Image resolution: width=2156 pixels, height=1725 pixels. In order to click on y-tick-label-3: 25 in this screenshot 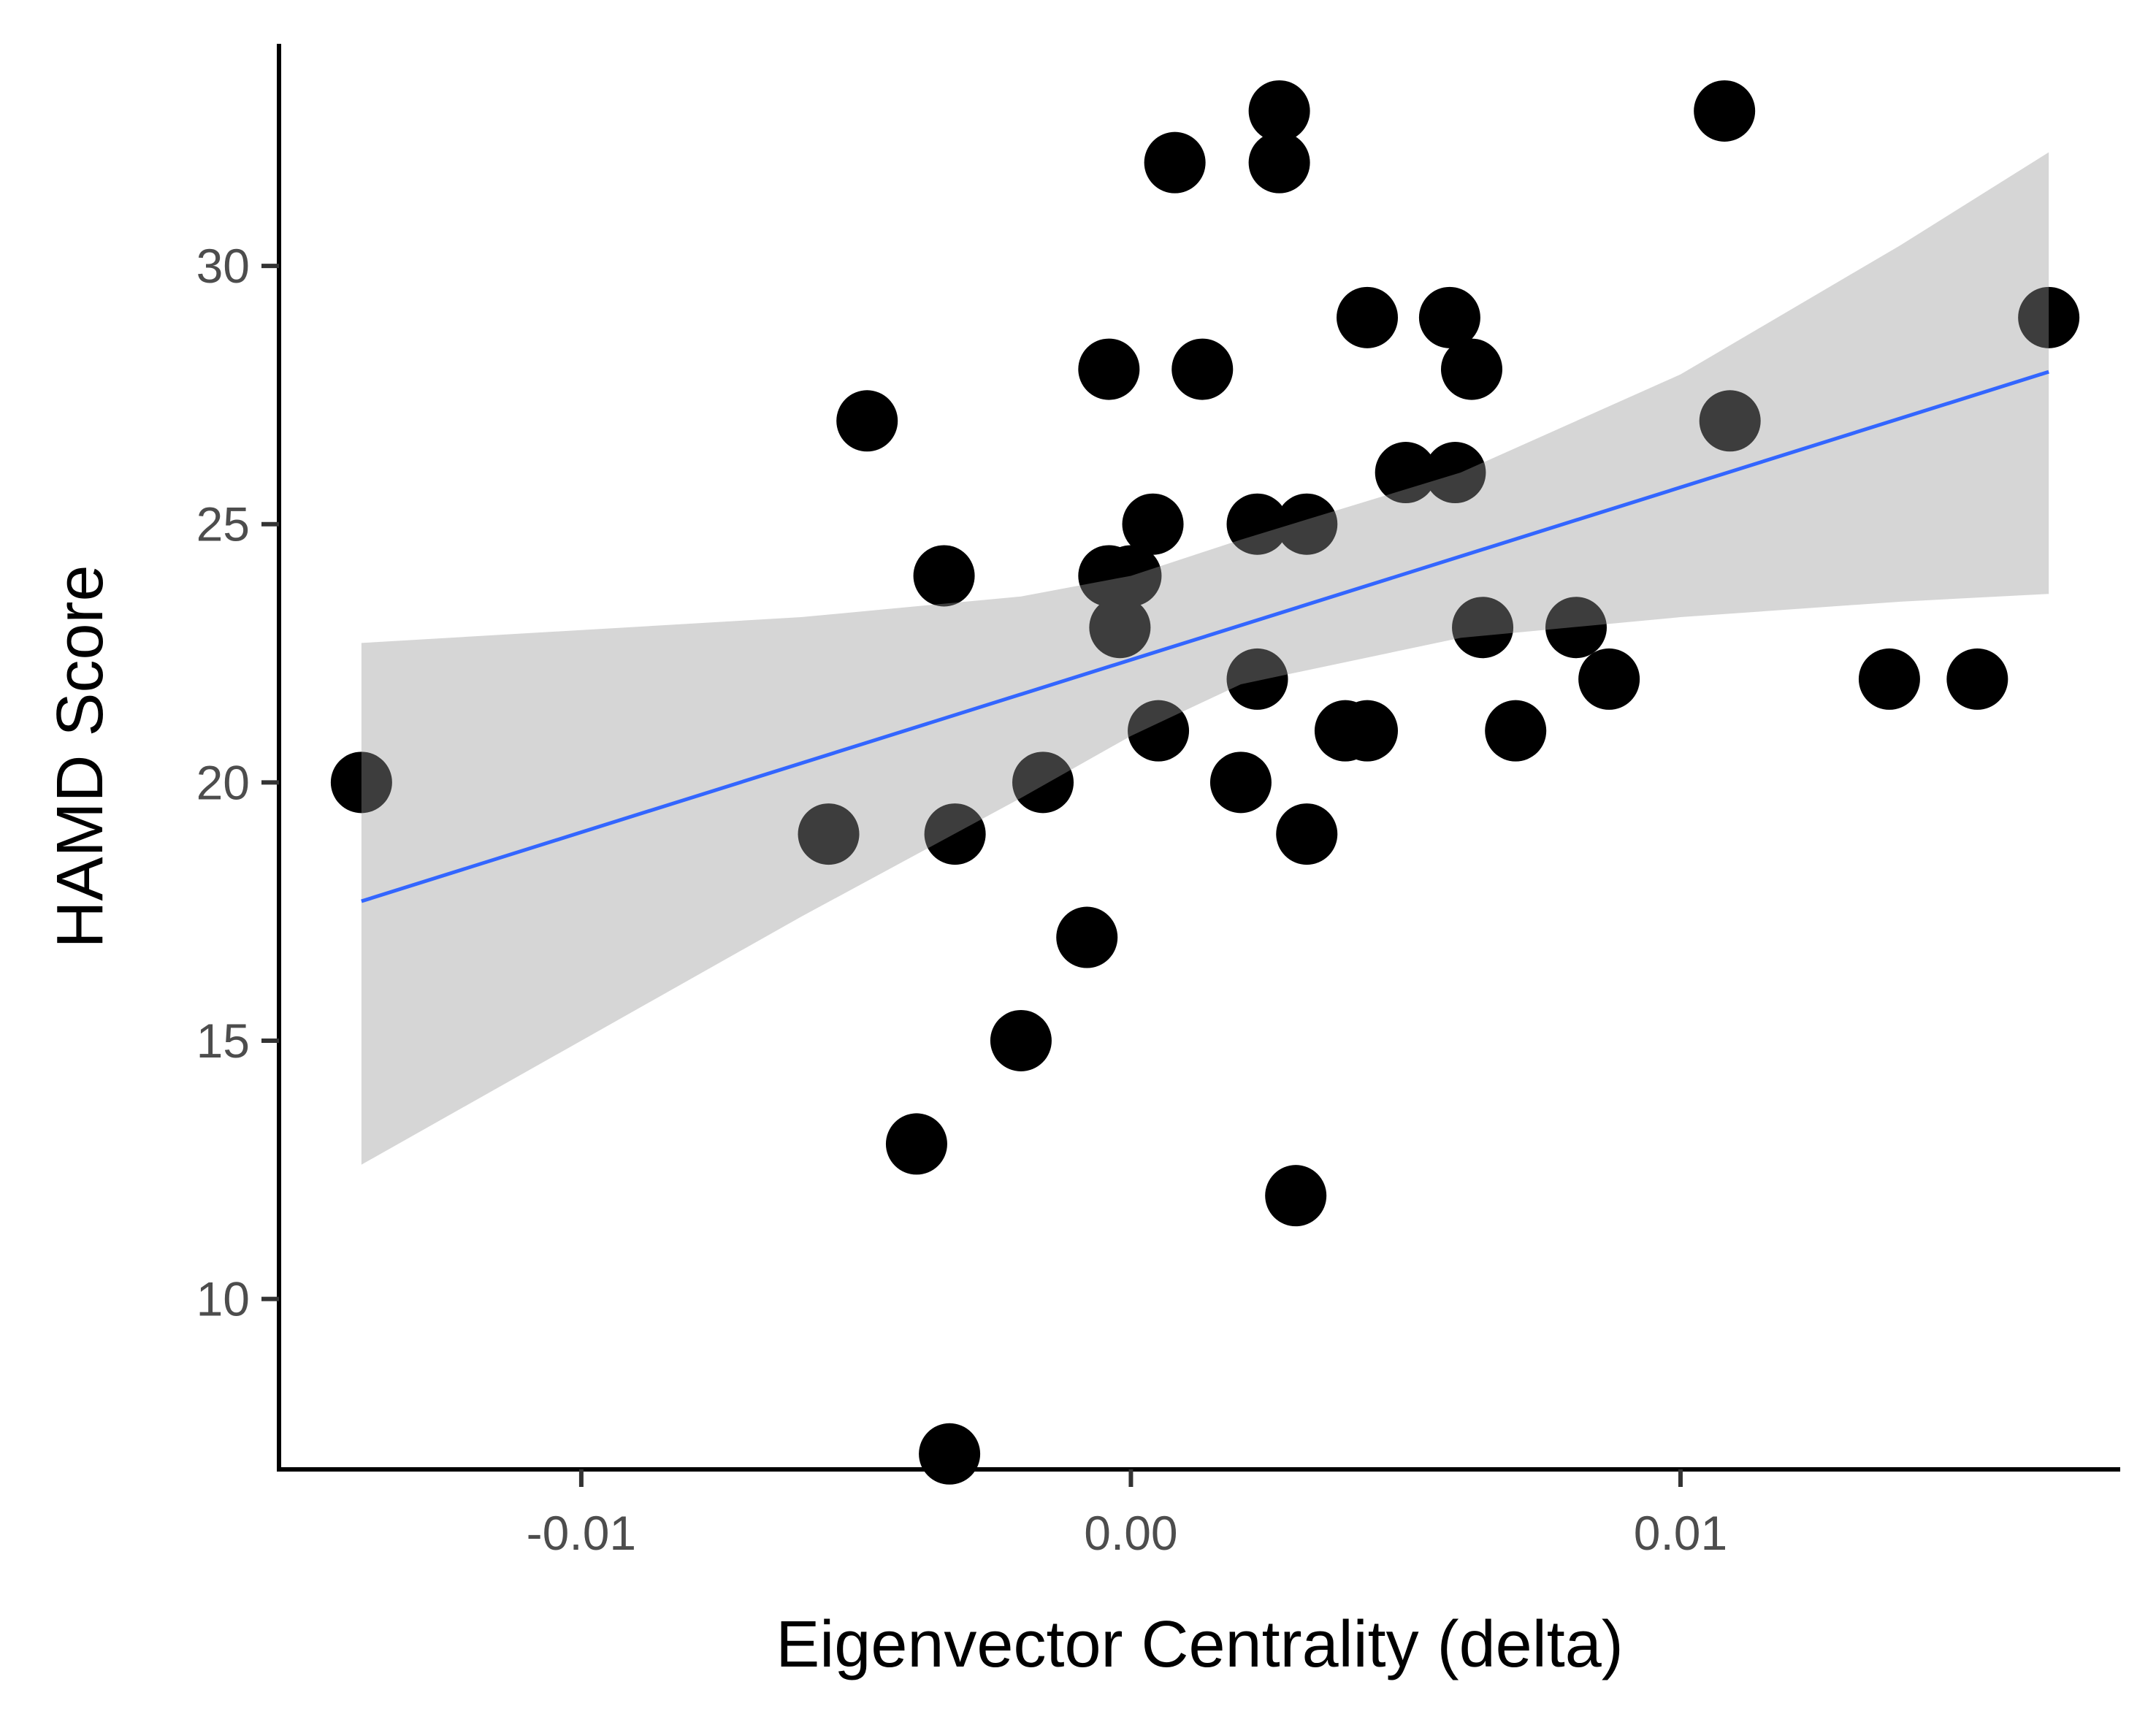, I will do `click(223, 524)`.